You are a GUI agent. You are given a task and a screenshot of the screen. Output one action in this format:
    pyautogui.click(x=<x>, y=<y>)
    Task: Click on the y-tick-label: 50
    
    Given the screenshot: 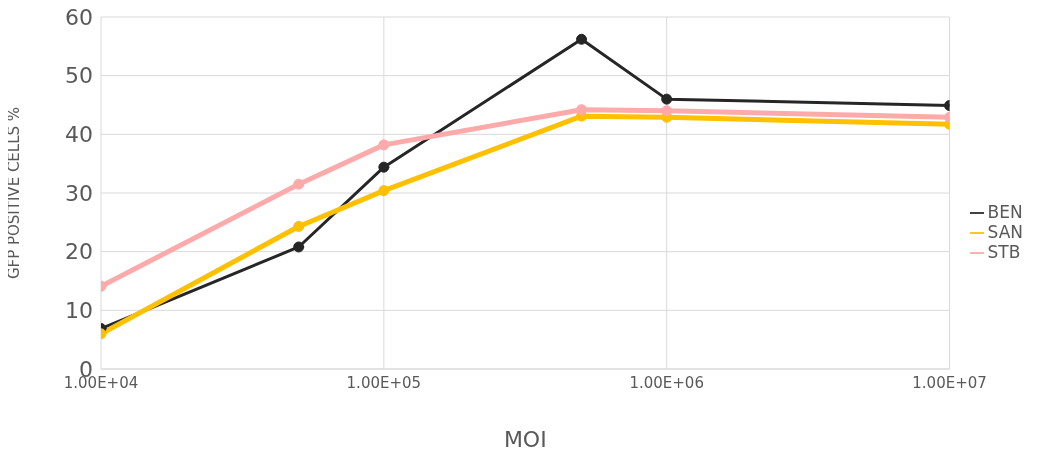 What is the action you would take?
    pyautogui.click(x=79, y=76)
    